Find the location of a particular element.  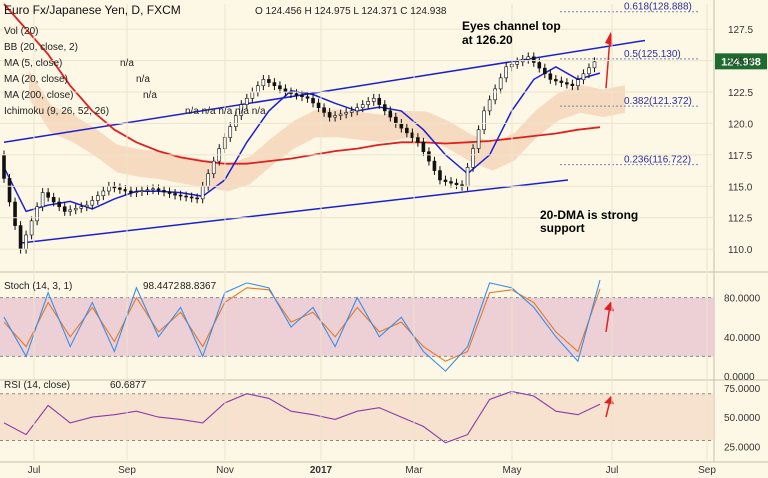

x-tick-label: Mar is located at coordinates (414, 470).